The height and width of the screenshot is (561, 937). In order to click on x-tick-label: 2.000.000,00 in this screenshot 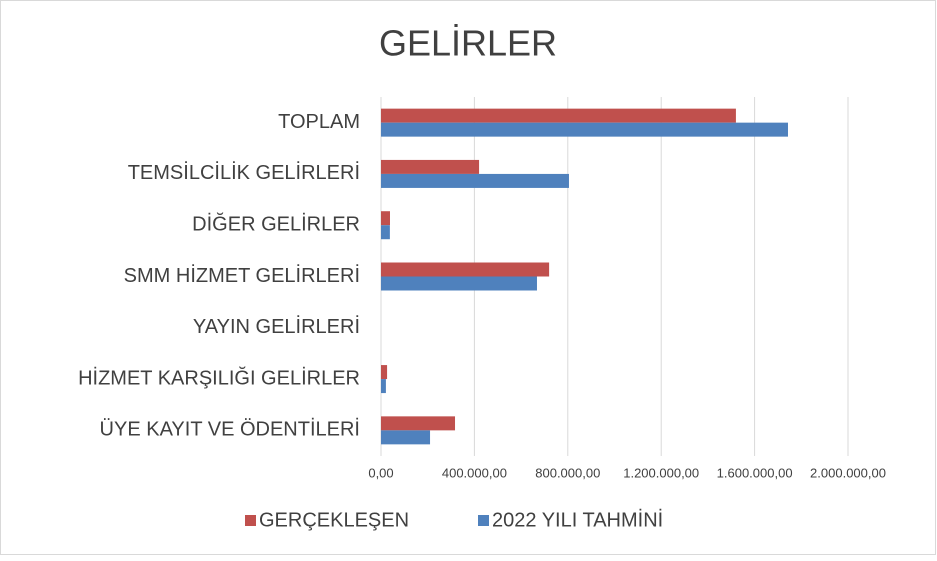, I will do `click(848, 472)`.